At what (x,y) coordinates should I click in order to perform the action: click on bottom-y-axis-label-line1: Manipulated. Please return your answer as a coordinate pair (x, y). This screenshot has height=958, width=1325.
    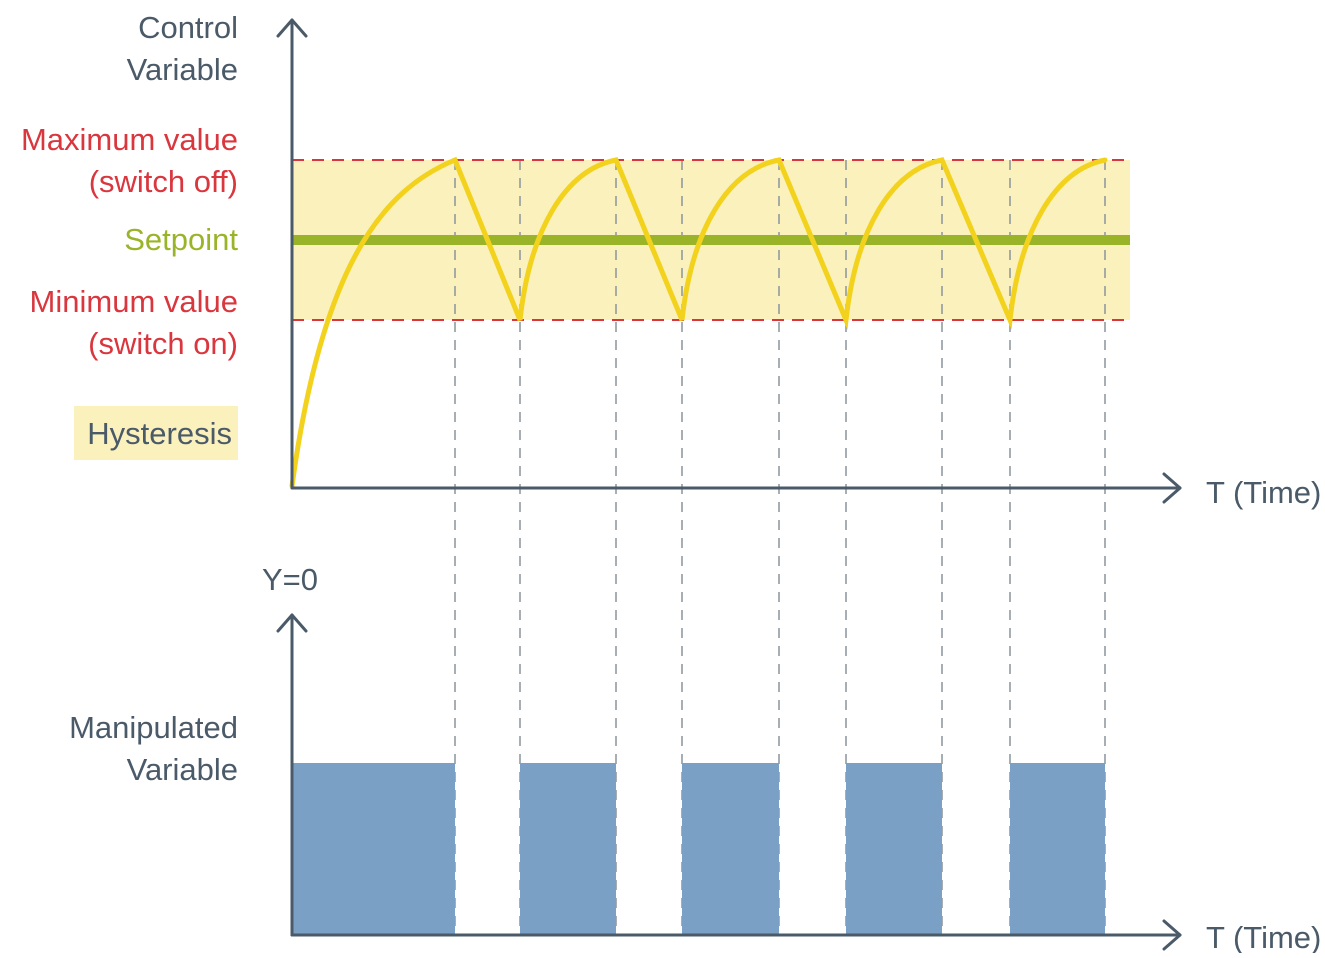
    Looking at the image, I should click on (153, 727).